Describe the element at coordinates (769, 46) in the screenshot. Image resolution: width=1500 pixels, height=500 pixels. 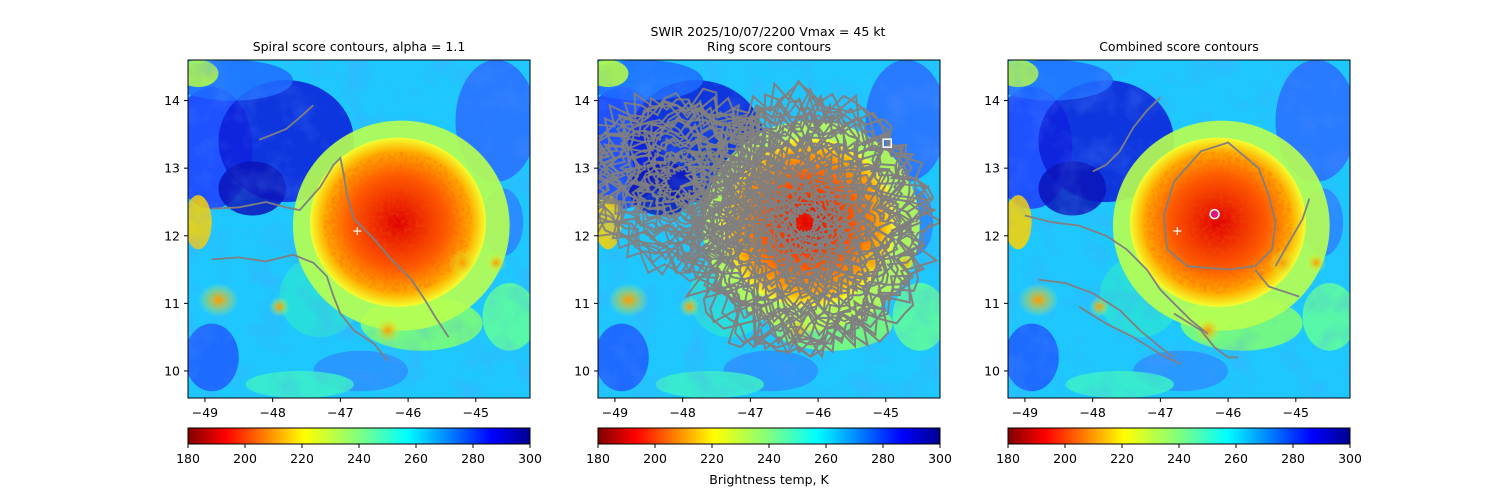
I see `panel-title: Ring score contours` at that location.